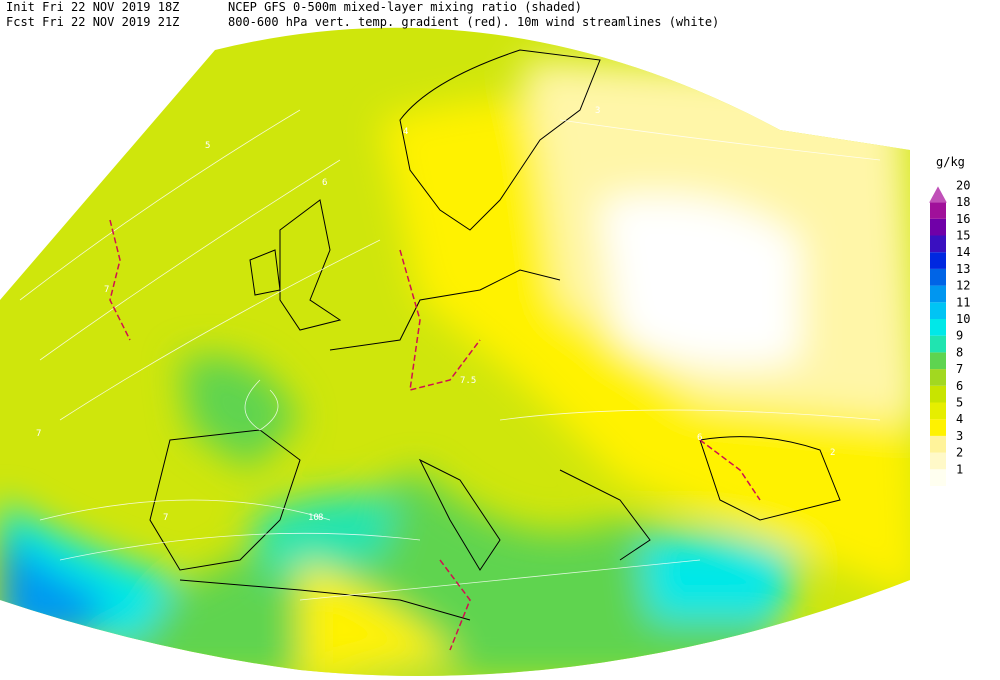 The height and width of the screenshot is (680, 1000). What do you see at coordinates (963, 185) in the screenshot?
I see `colorbar-label: 20` at bounding box center [963, 185].